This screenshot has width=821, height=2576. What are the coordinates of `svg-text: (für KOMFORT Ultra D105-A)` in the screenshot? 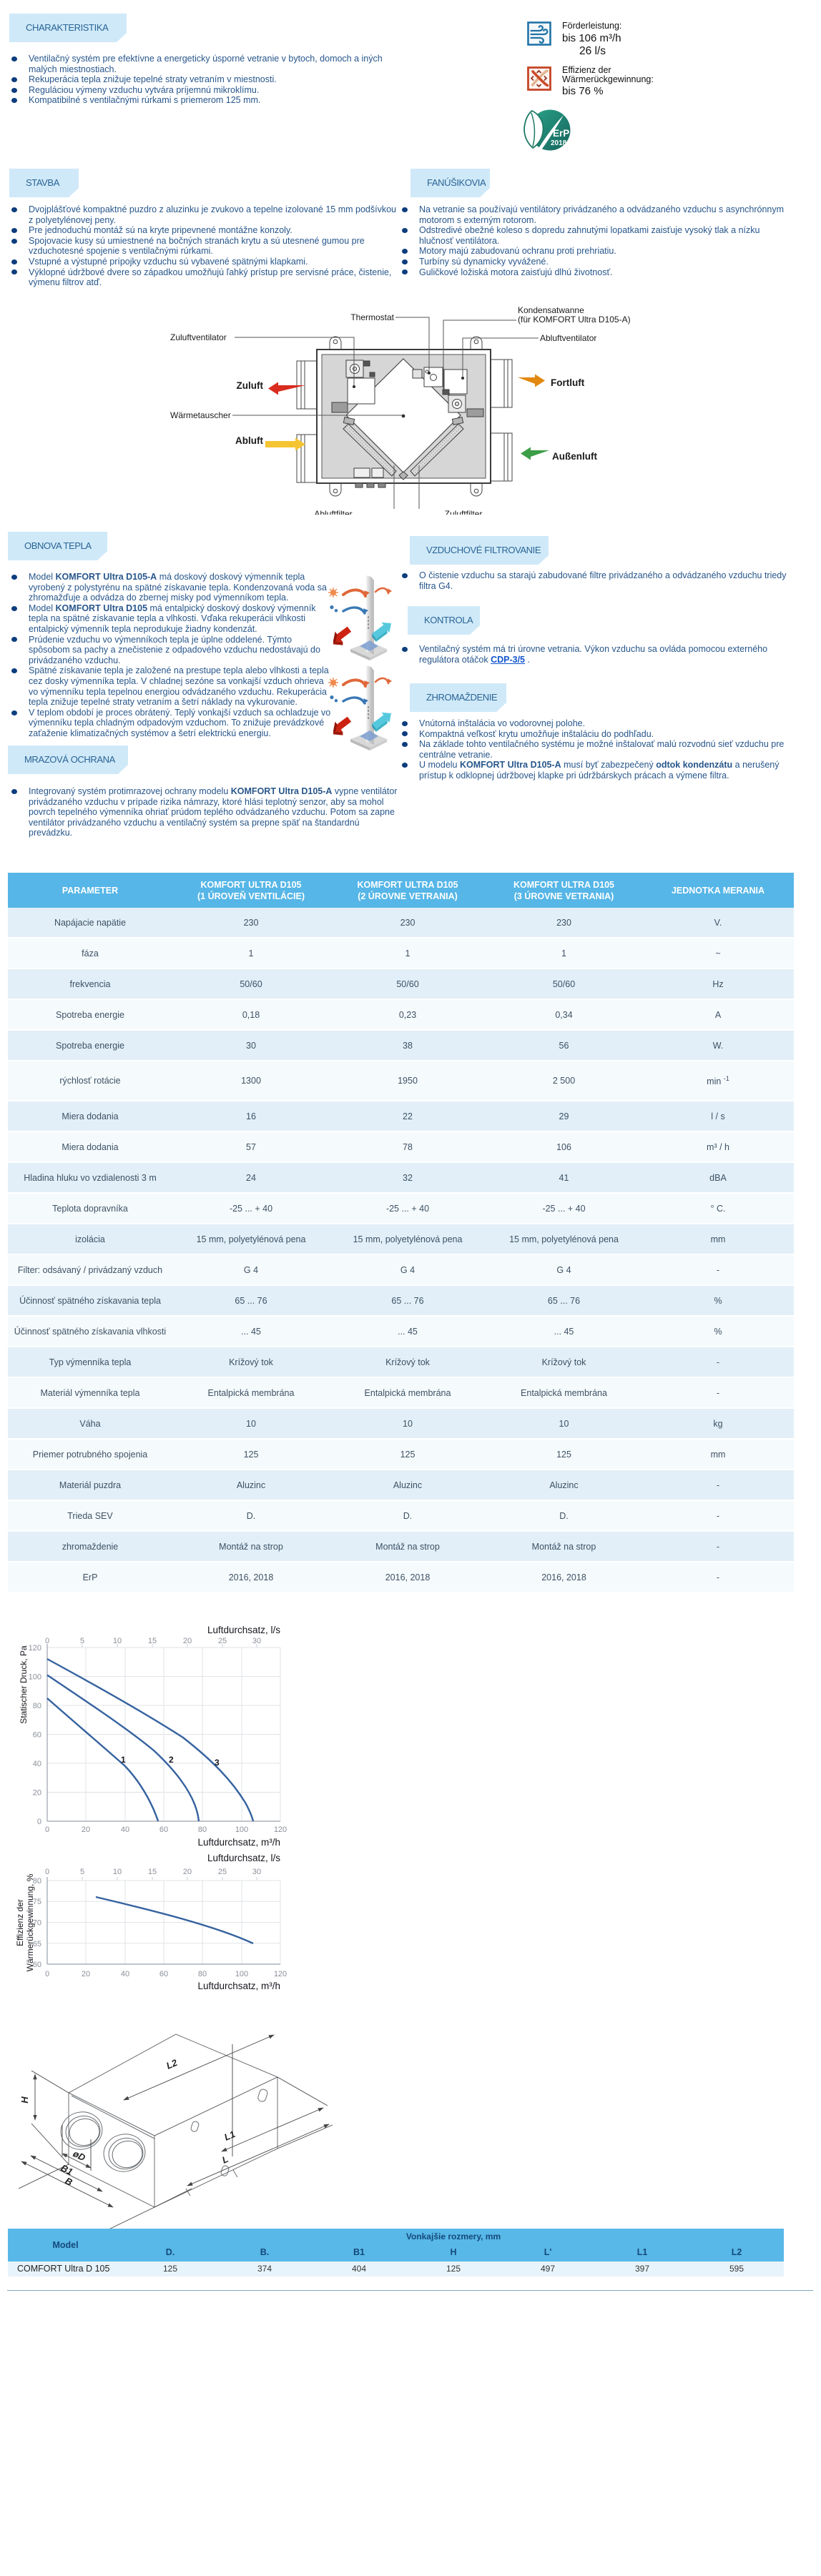 It's located at (574, 319).